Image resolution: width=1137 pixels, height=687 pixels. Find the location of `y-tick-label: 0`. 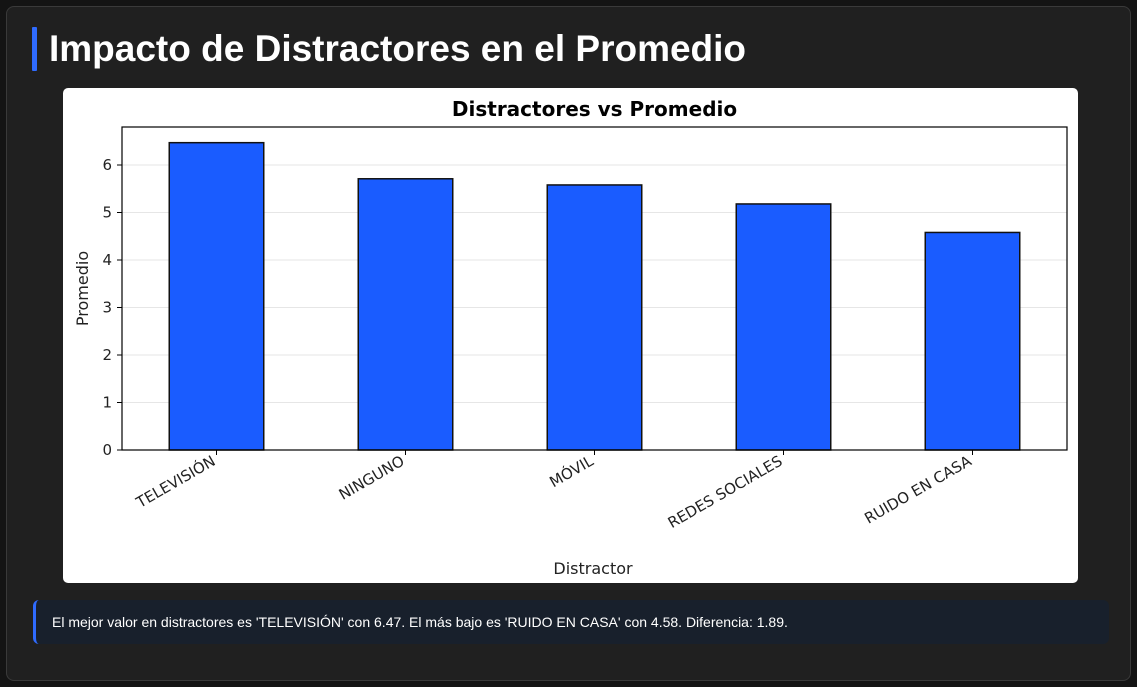

y-tick-label: 0 is located at coordinates (107, 450).